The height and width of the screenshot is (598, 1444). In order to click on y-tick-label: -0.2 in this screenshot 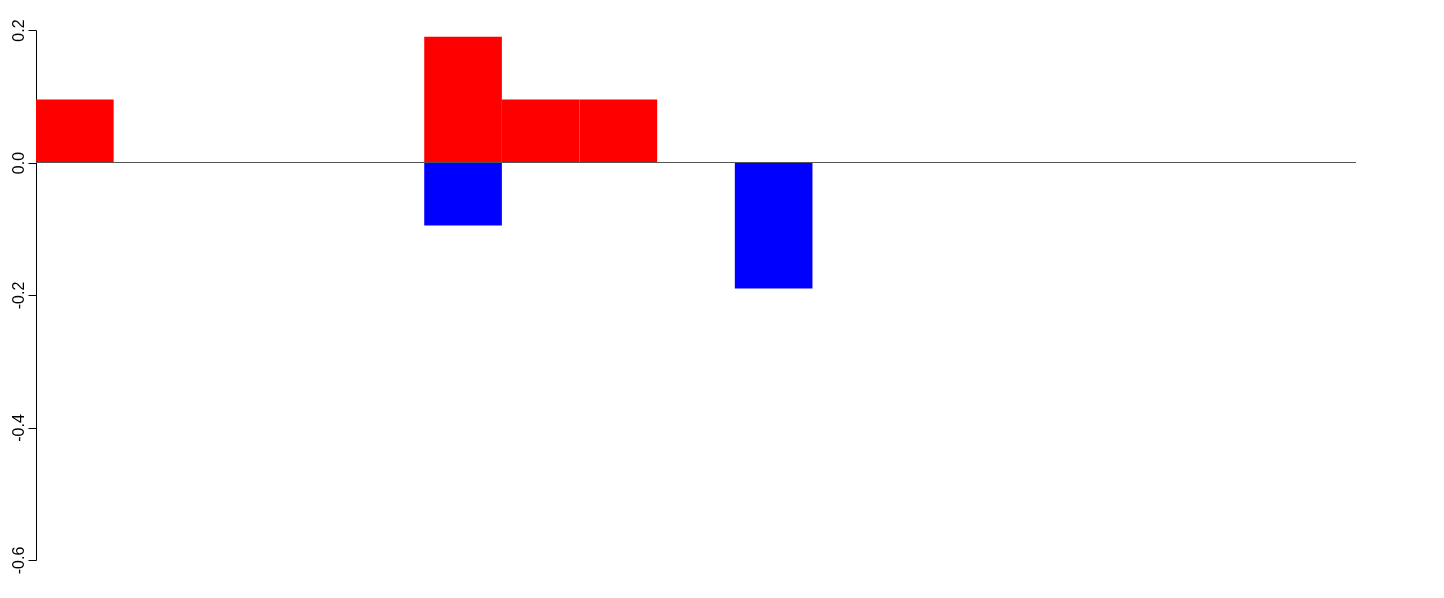, I will do `click(18, 295)`.